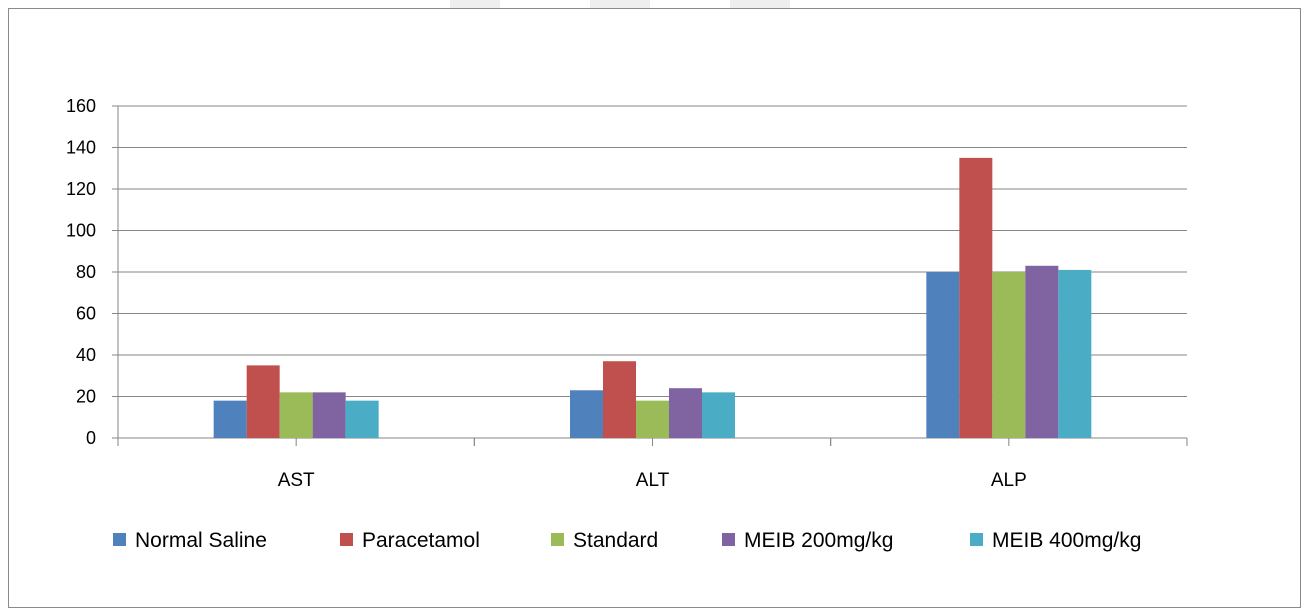 This screenshot has height=615, width=1307. What do you see at coordinates (1066, 540) in the screenshot?
I see `legend-label: MEIB 400mg/kg` at bounding box center [1066, 540].